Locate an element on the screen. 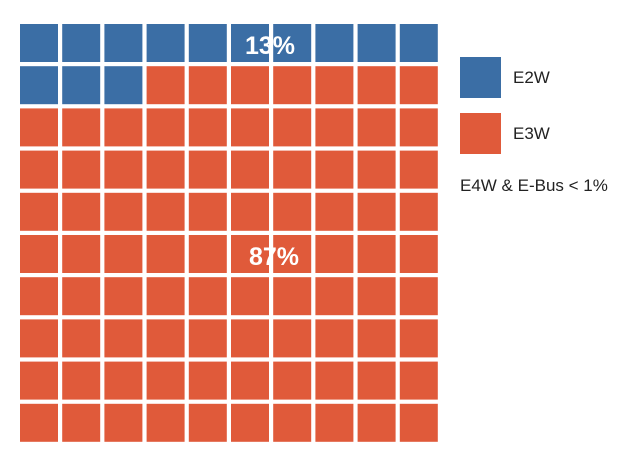 The image size is (635, 467). legend-footnote: E4W & E-Bus < 1% is located at coordinates (534, 185).